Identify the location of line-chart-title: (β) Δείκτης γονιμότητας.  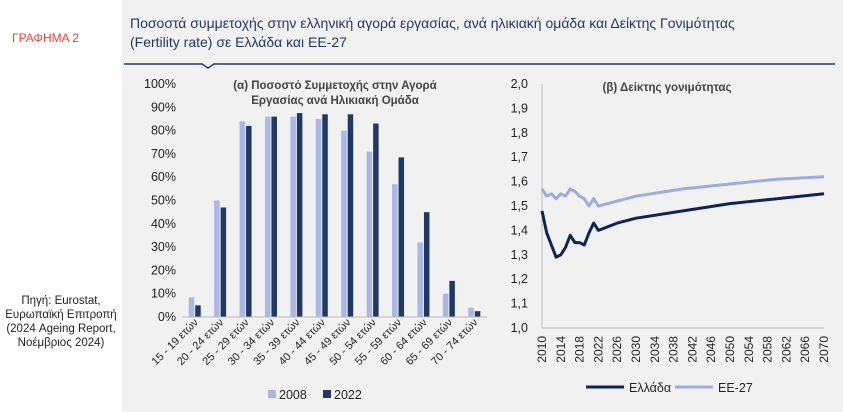
(667, 88).